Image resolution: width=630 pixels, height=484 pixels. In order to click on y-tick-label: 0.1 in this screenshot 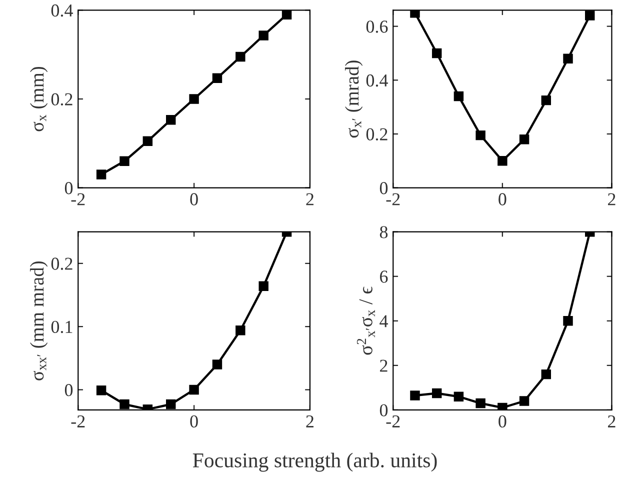, I will do `click(61, 327)`.